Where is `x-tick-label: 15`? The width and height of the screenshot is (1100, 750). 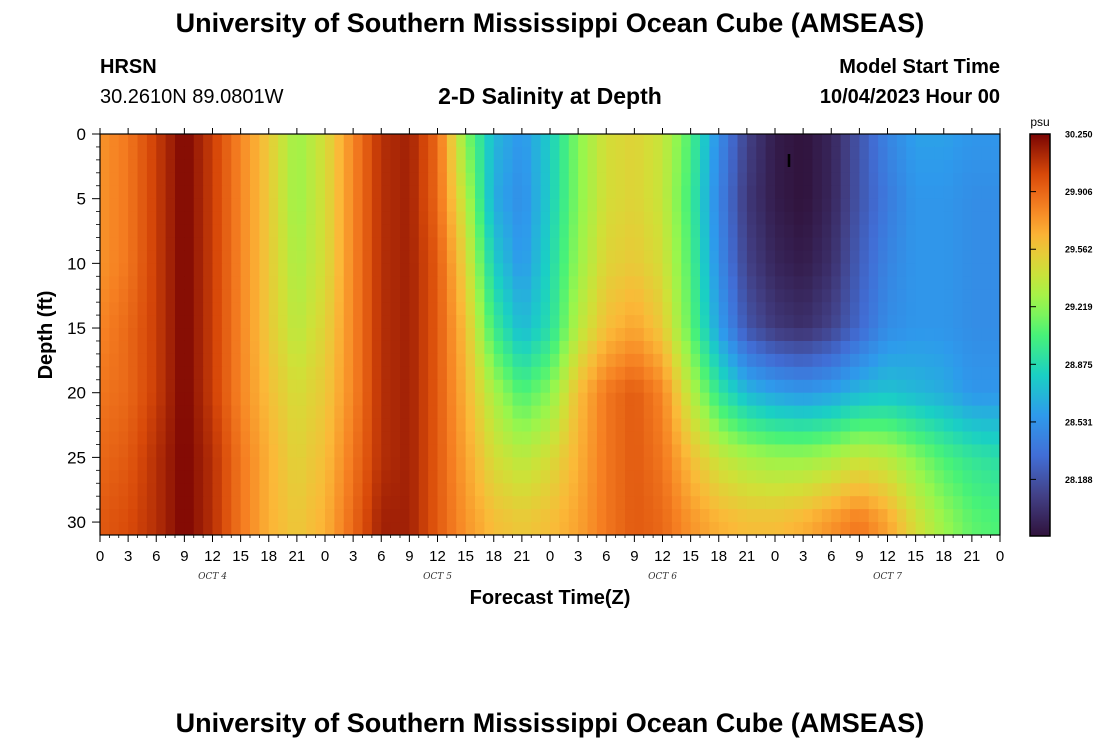 x-tick-label: 15 is located at coordinates (915, 556).